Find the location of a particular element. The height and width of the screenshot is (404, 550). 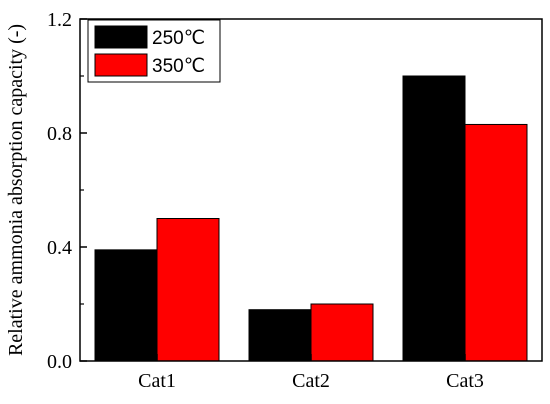

legend-label-250: 250℃ is located at coordinates (178, 38).